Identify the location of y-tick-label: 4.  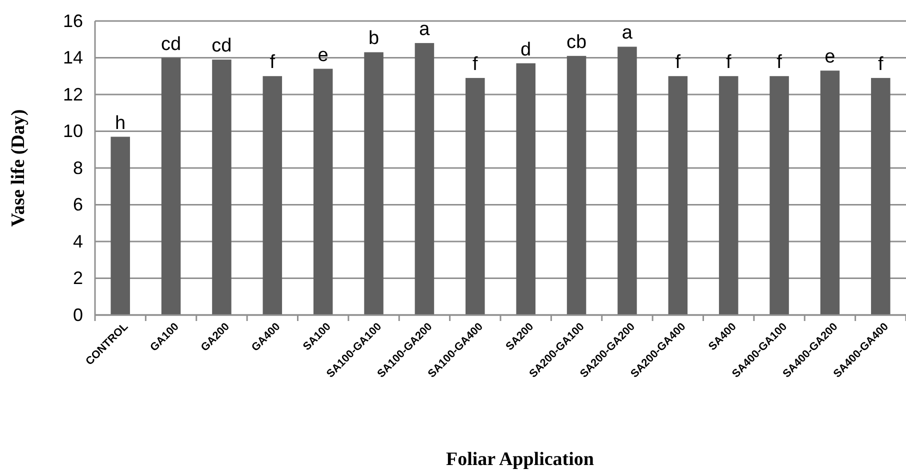
(77, 241).